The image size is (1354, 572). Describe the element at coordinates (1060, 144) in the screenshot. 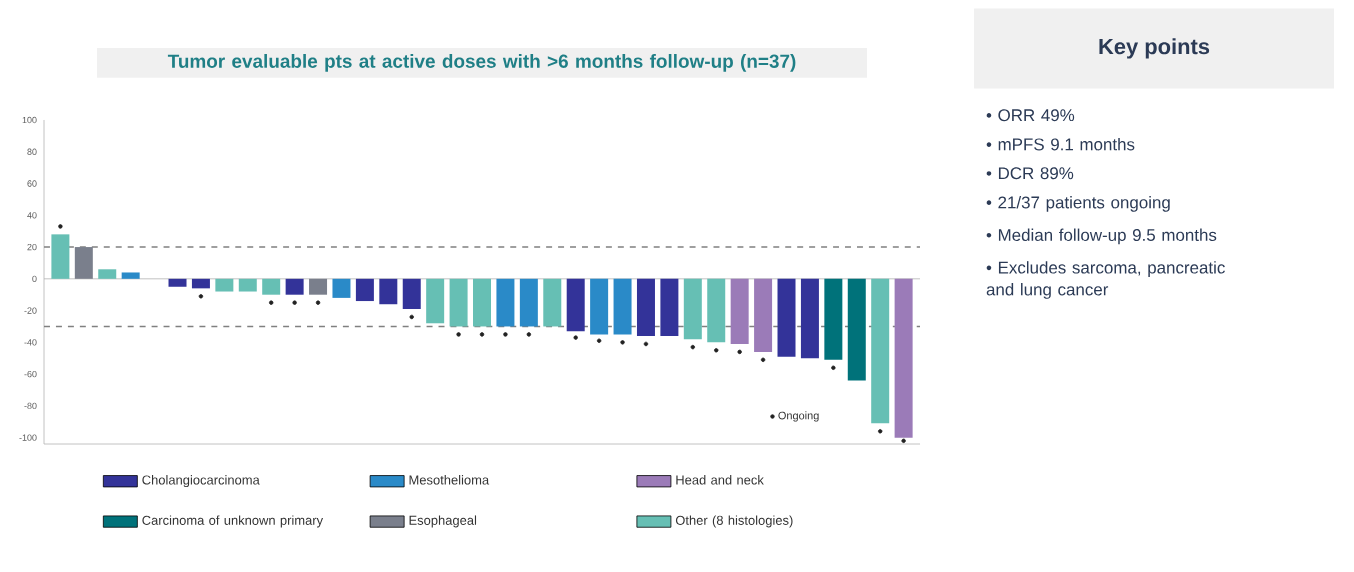

I see `text: • mPFS 9.1 months` at that location.